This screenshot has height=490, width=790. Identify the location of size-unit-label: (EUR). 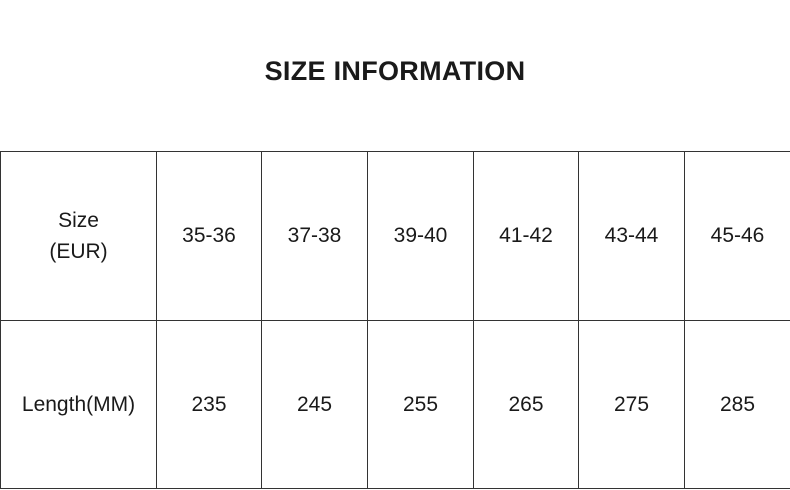
(78, 251).